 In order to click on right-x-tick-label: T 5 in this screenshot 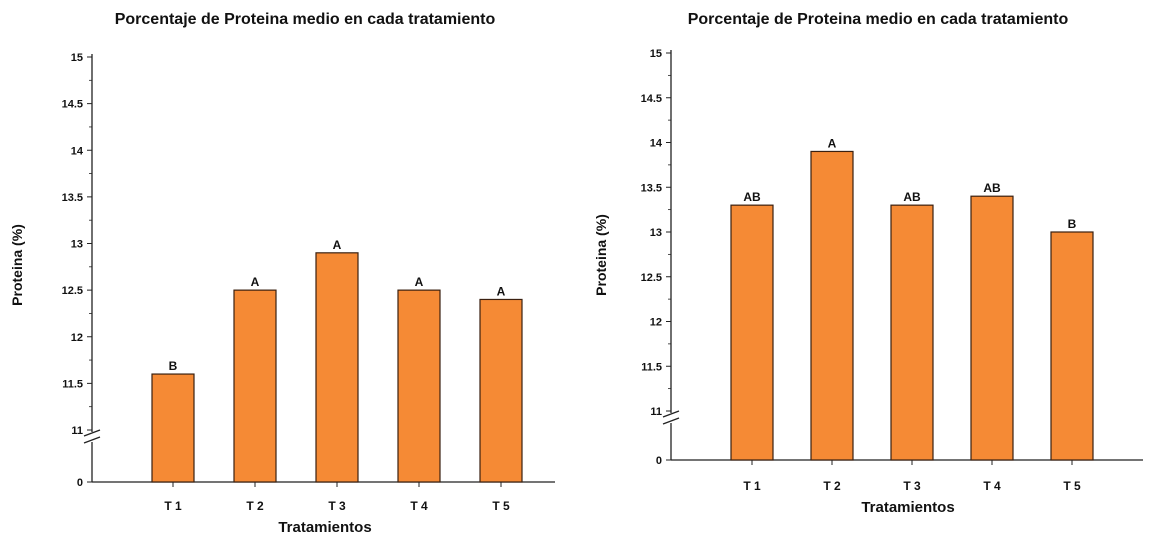, I will do `click(1072, 486)`.